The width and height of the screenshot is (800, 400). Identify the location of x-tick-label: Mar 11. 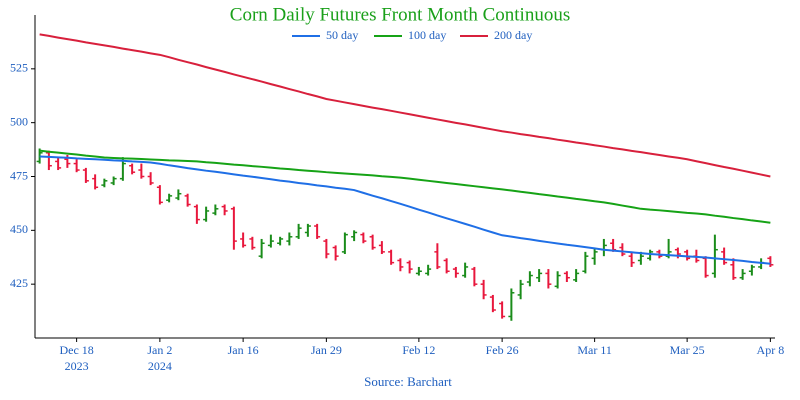
(594, 350).